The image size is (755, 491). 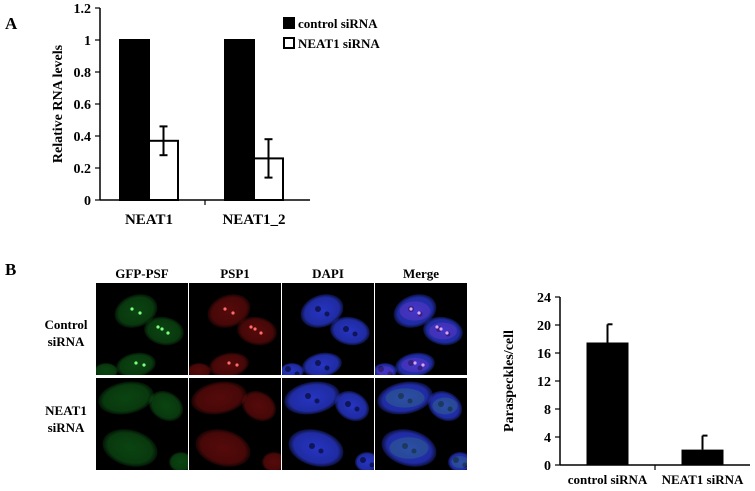 I want to click on panel-b-label: B, so click(x=11, y=269).